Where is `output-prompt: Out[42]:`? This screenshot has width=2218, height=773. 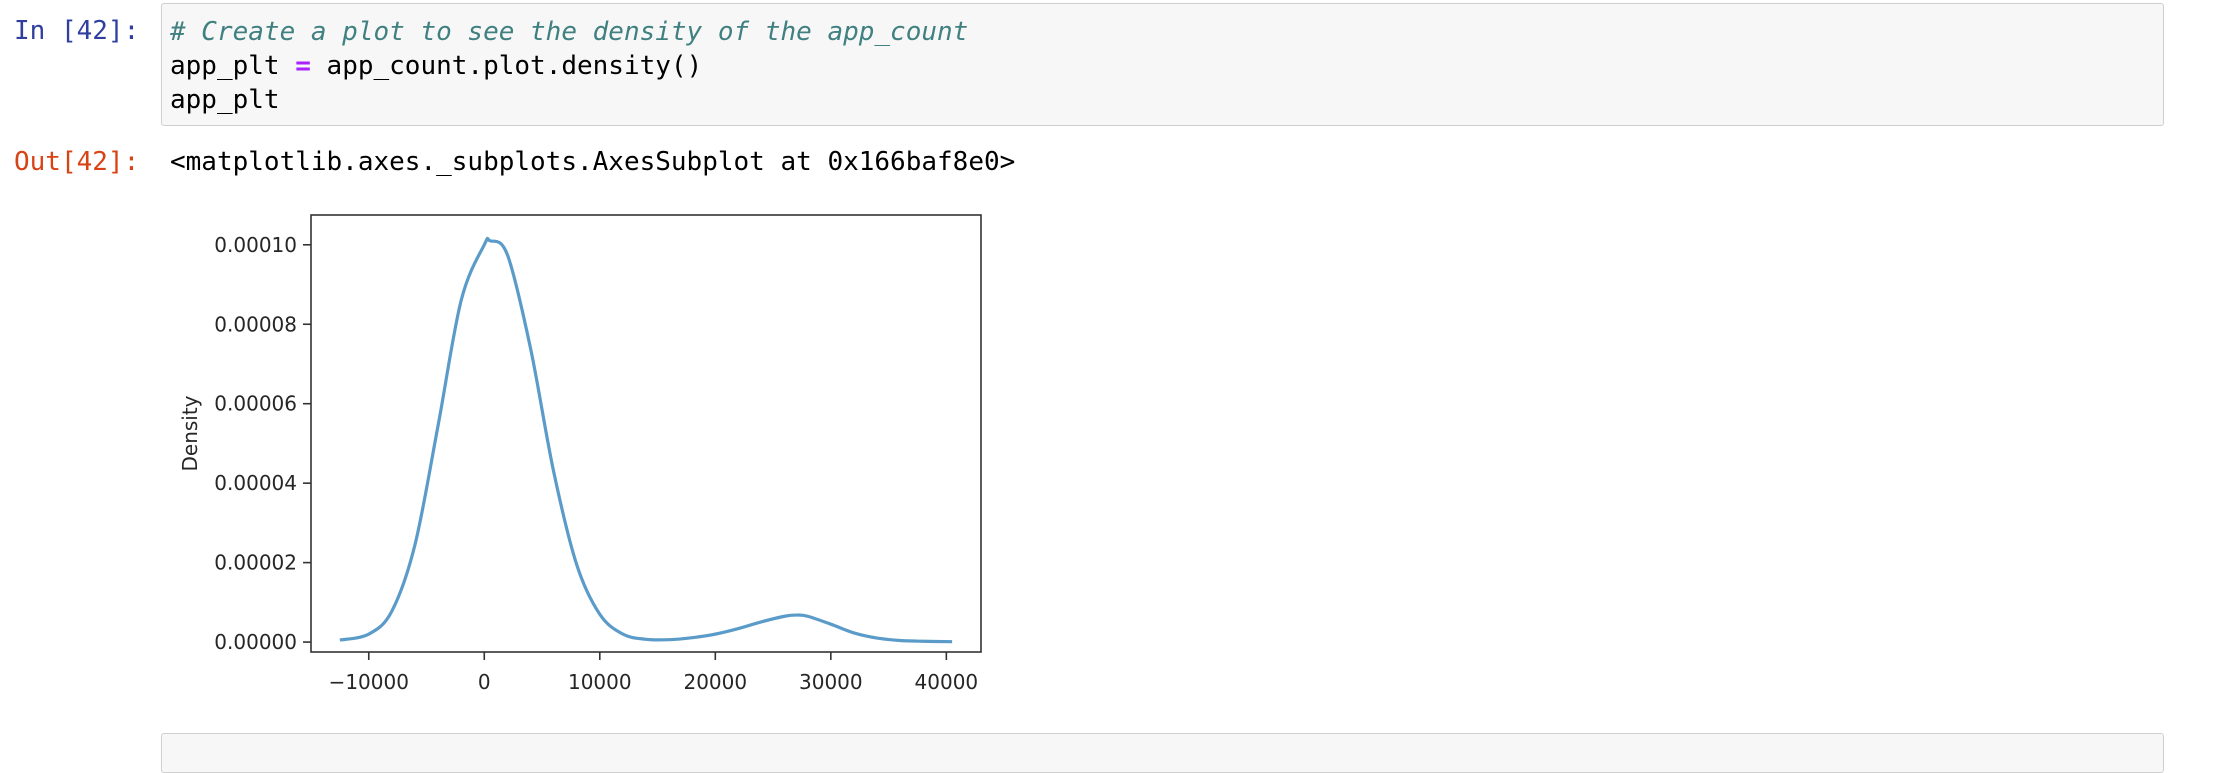
output-prompt: Out[42]: is located at coordinates (77, 162).